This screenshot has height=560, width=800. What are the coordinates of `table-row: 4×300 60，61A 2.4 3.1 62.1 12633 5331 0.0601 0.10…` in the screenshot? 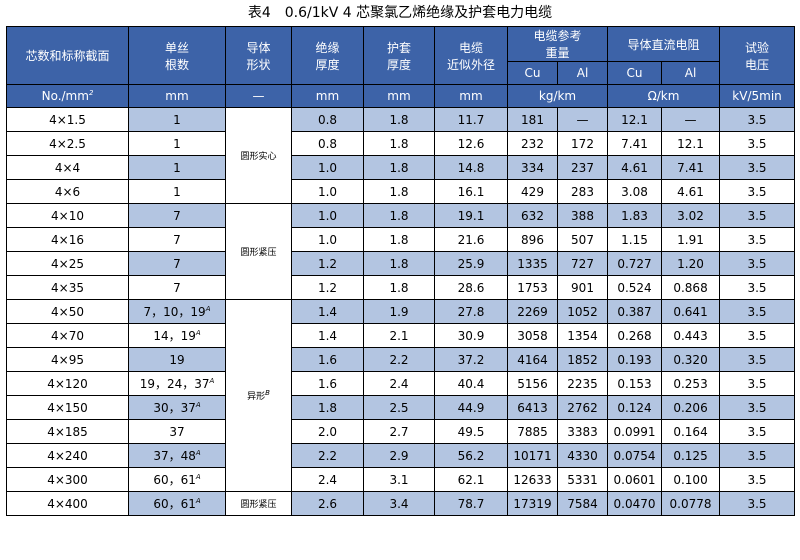 It's located at (401, 479).